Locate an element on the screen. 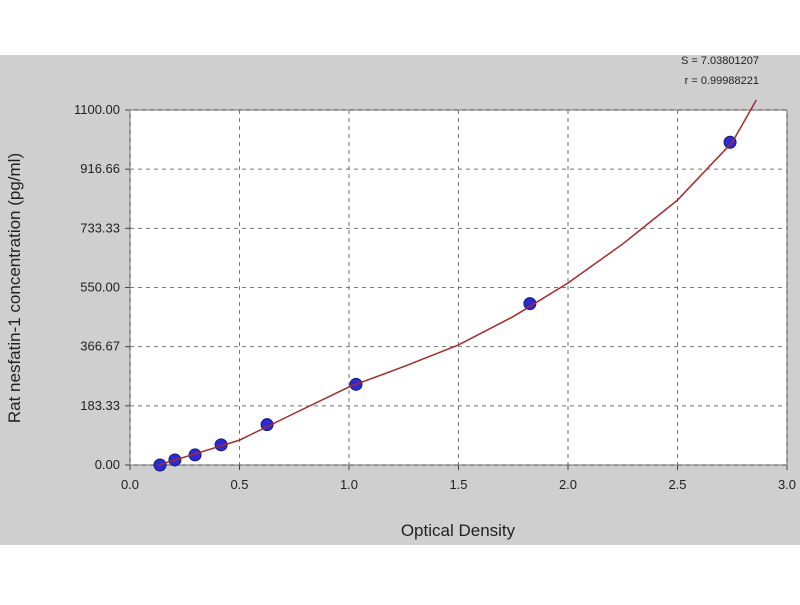 This screenshot has height=605, width=800. y-tick-label: 550.00 is located at coordinates (100, 287).